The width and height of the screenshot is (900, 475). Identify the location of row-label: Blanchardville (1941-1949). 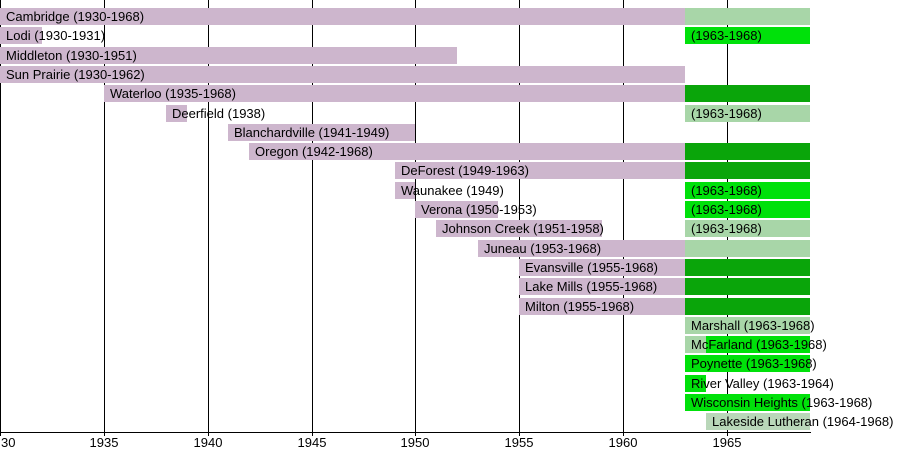
(312, 132).